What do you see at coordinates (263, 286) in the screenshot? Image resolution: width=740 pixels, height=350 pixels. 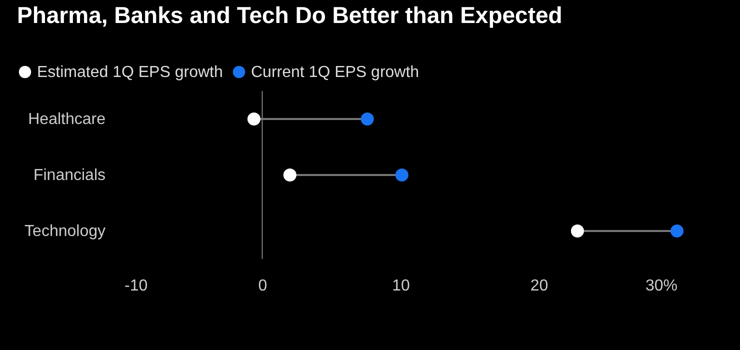 I see `x-tick-label: 0` at bounding box center [263, 286].